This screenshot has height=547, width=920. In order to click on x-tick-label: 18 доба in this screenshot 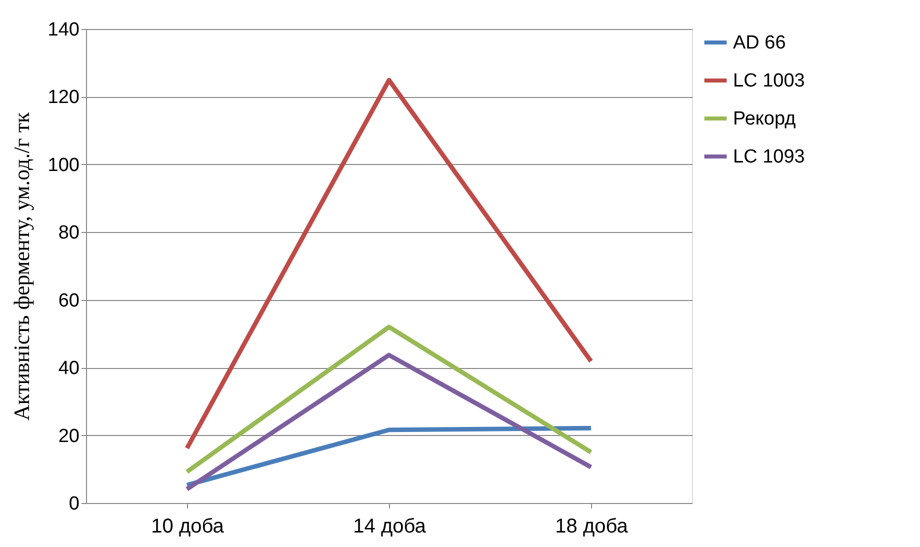, I will do `click(592, 527)`.